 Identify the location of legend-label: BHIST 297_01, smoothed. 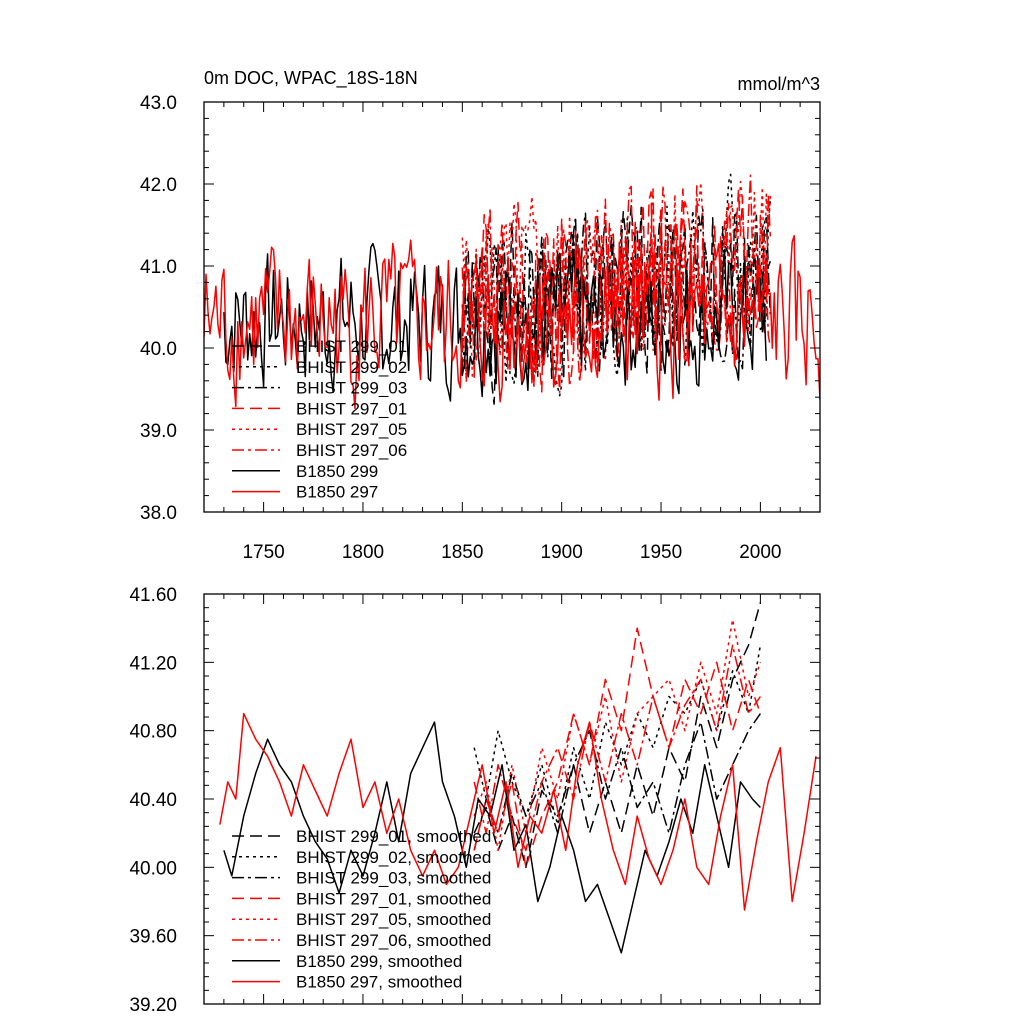
(393, 898).